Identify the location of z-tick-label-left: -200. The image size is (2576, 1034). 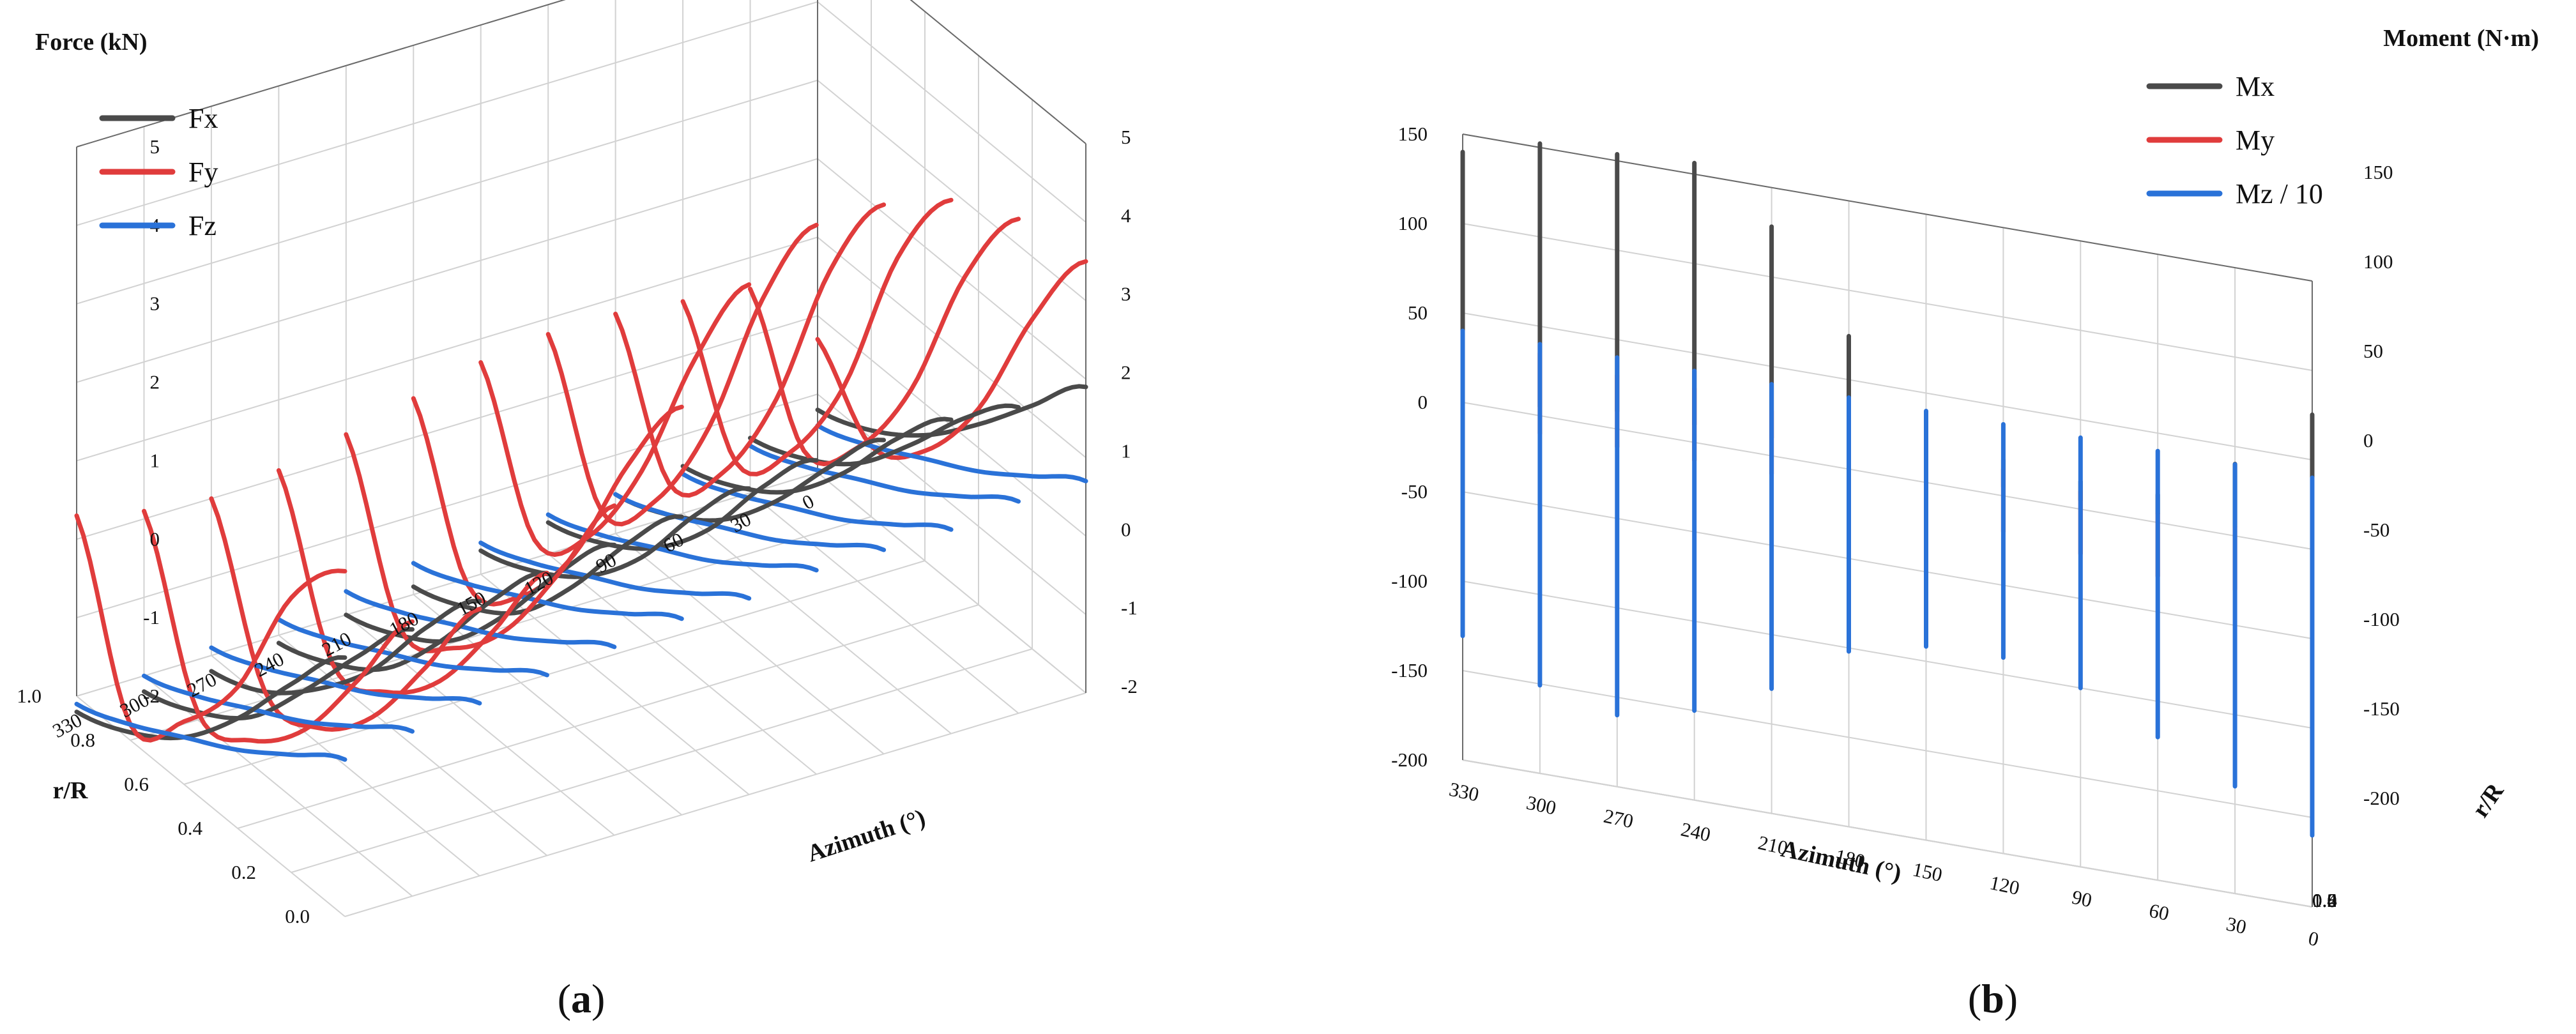
(1409, 760).